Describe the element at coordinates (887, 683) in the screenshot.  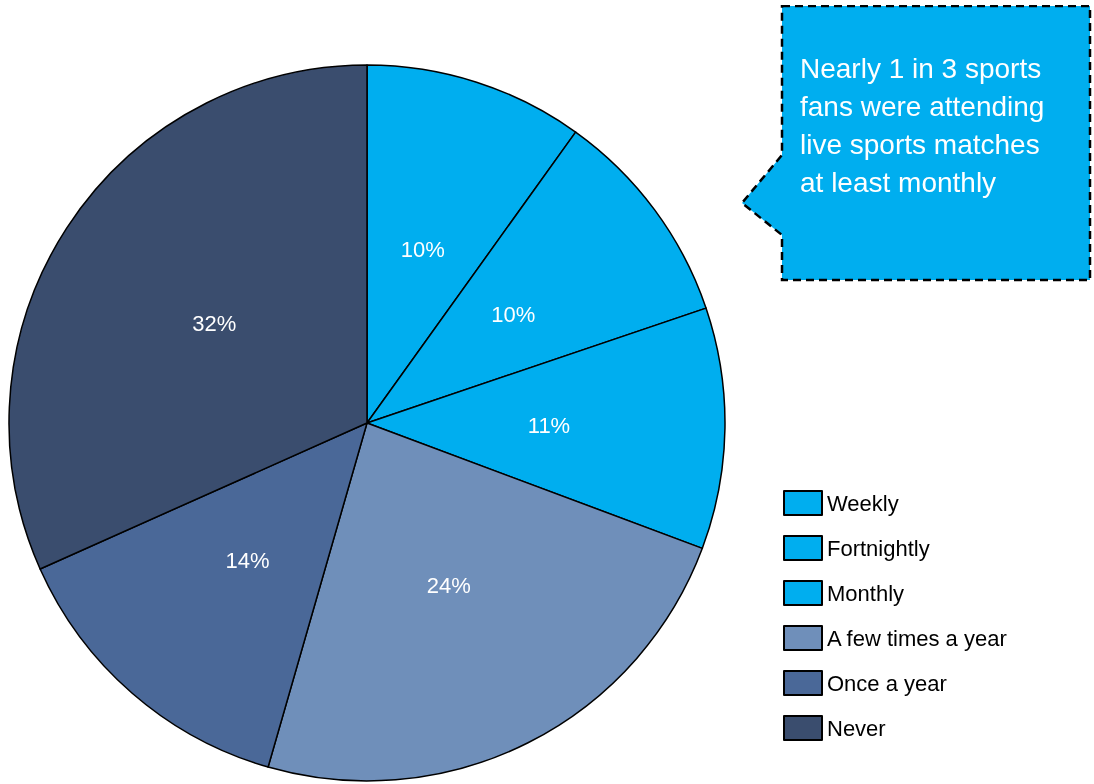
I see `legend-label: Once a year` at that location.